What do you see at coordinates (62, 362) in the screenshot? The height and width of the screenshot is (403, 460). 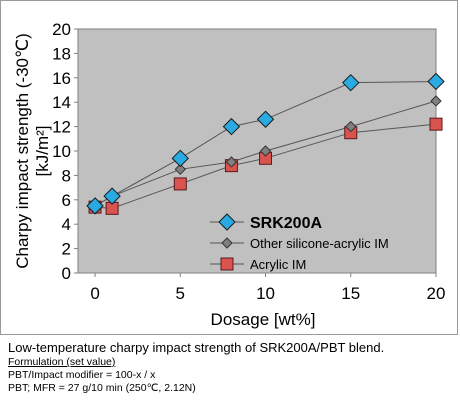 I see `formulation-heading: Formulation (set value)` at bounding box center [62, 362].